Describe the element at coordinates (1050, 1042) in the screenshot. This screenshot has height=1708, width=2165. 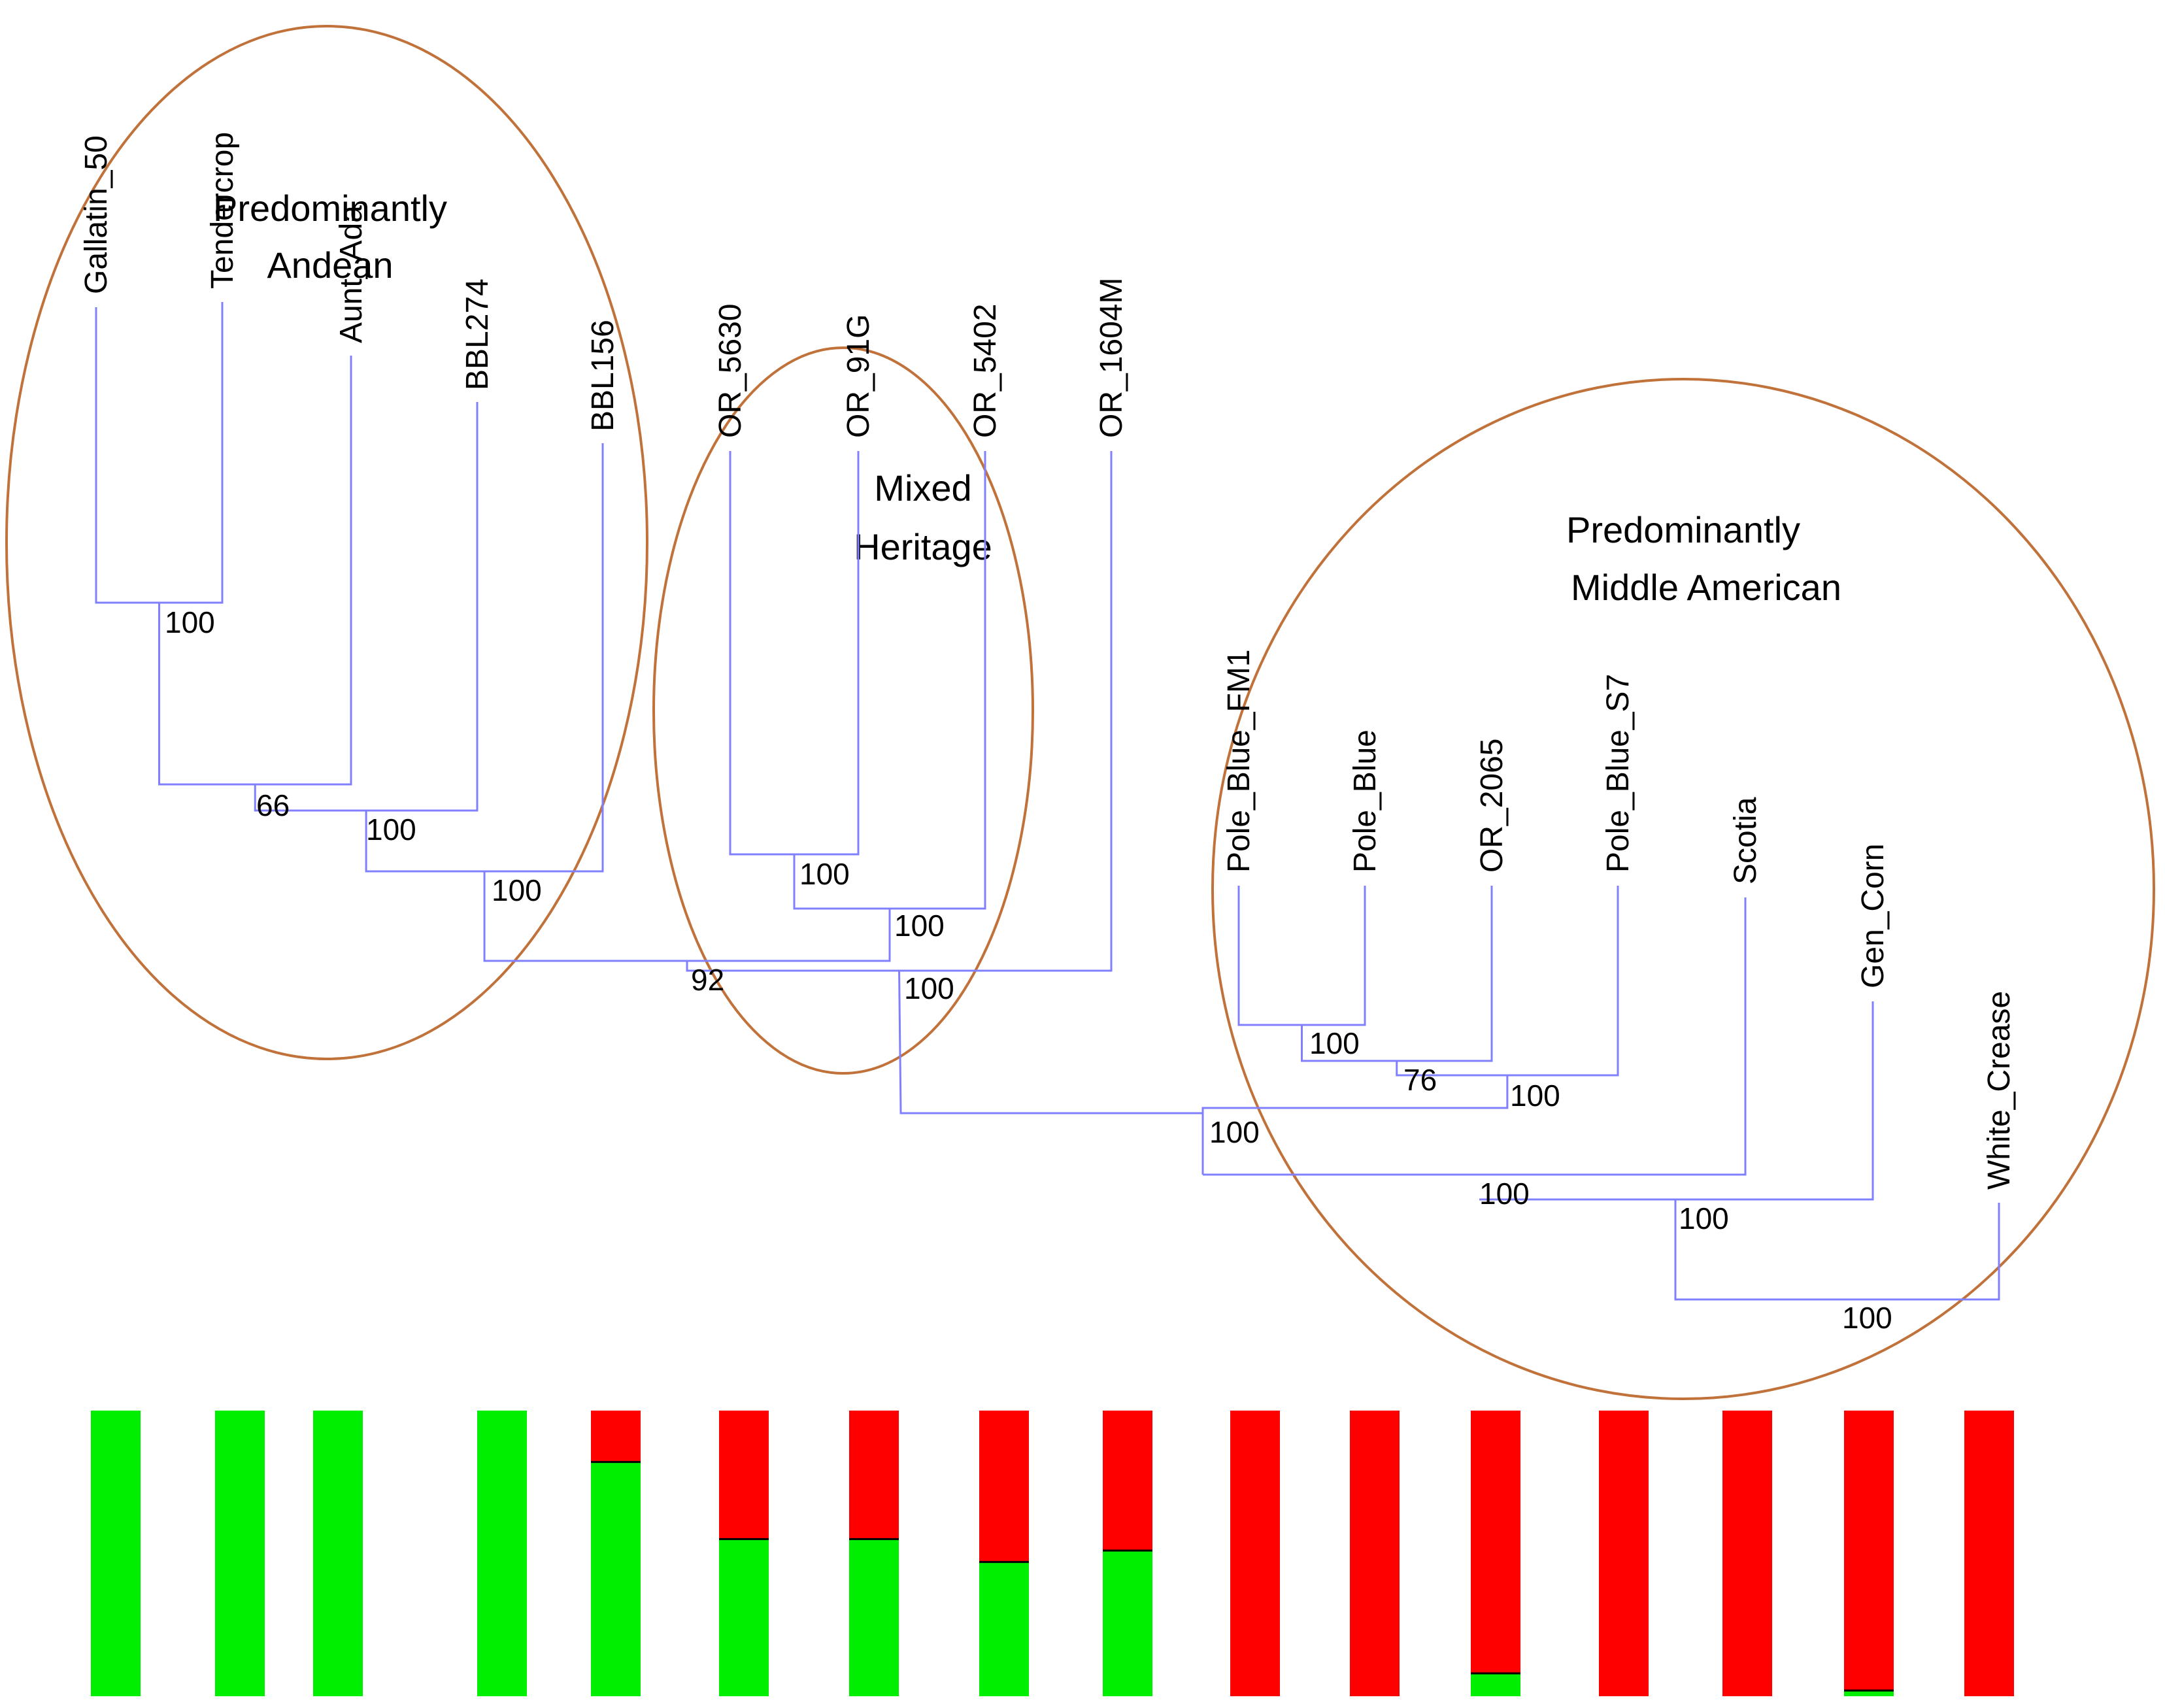
I see `branch-root` at that location.